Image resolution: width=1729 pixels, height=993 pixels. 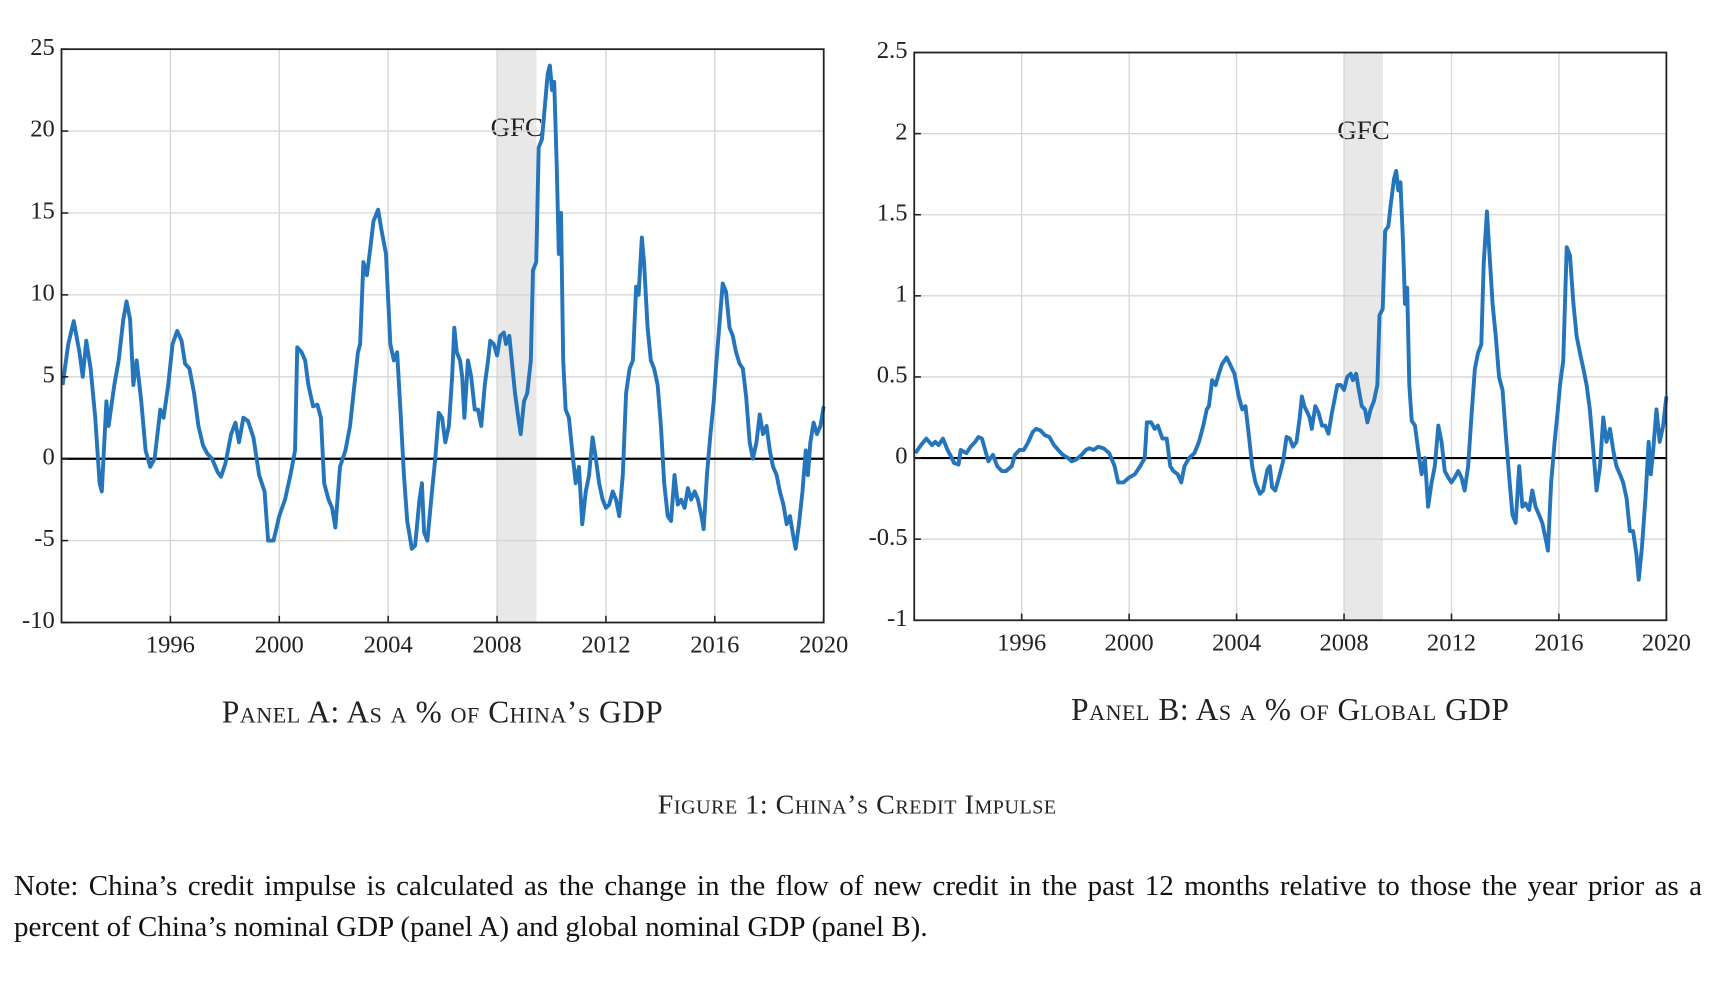 What do you see at coordinates (42, 211) in the screenshot?
I see `y-tick-label: 15` at bounding box center [42, 211].